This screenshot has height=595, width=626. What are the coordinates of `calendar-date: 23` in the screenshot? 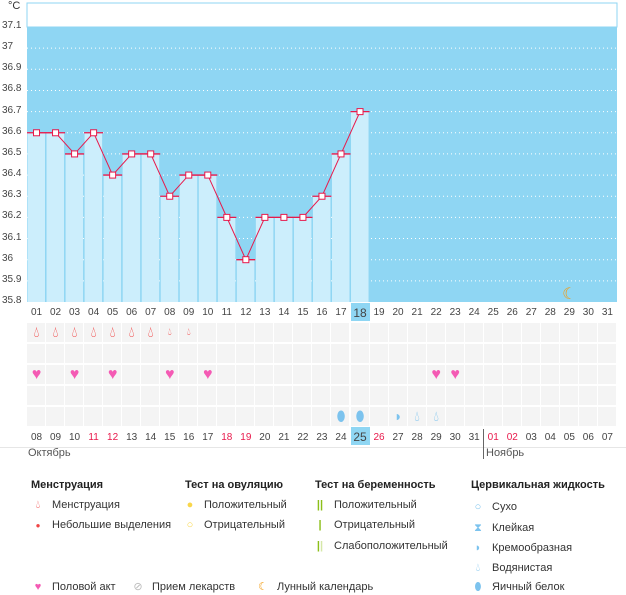 It's located at (322, 437).